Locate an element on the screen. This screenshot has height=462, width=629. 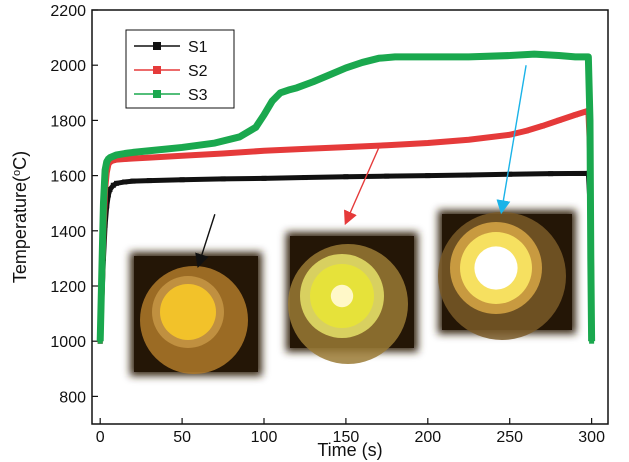
y-axis-title-main: Temperature( is located at coordinates (20, 229).